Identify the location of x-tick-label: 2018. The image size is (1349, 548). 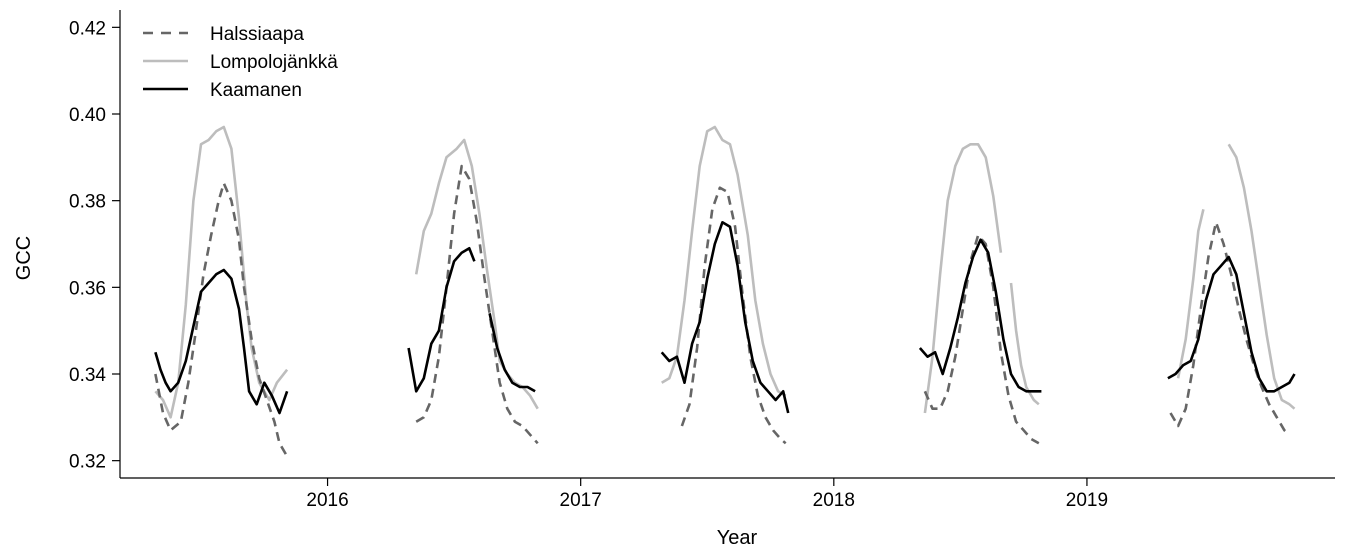
(834, 500).